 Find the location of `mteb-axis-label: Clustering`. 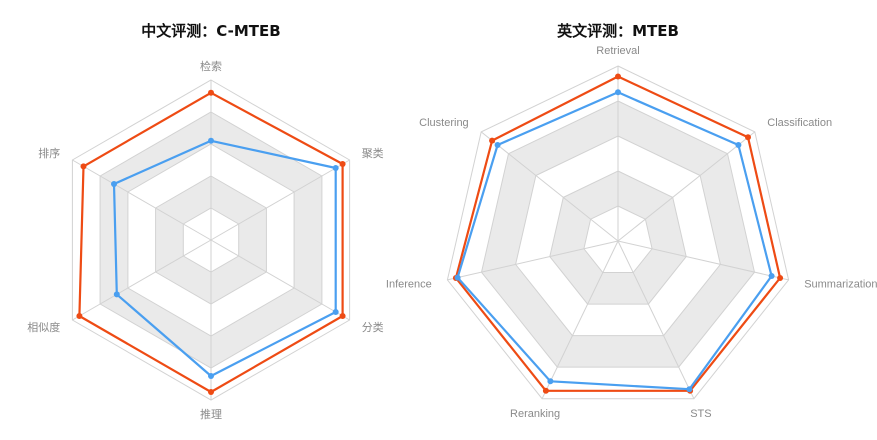

mteb-axis-label: Clustering is located at coordinates (444, 123).